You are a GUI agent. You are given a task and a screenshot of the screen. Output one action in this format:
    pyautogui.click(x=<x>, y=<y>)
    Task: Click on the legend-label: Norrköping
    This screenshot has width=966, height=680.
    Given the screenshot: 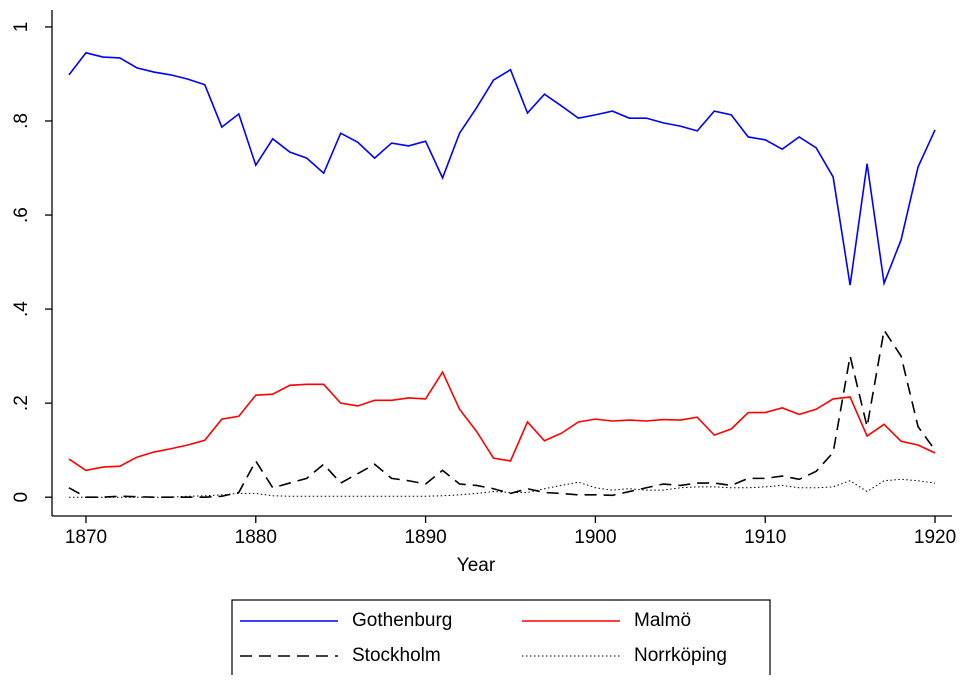 What is the action you would take?
    pyautogui.click(x=680, y=655)
    